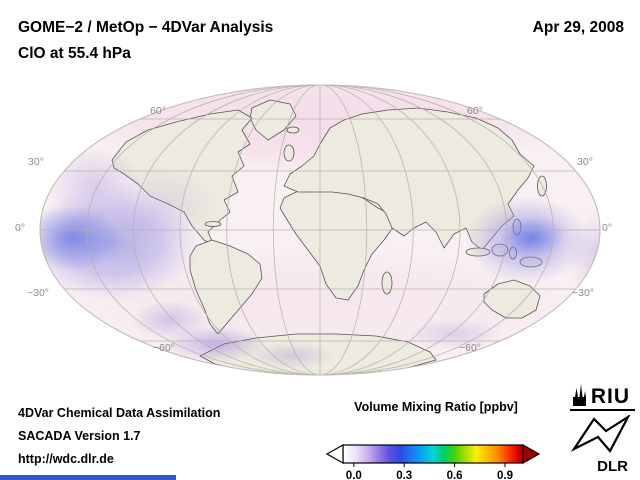  I want to click on island-britain, so click(289, 153).